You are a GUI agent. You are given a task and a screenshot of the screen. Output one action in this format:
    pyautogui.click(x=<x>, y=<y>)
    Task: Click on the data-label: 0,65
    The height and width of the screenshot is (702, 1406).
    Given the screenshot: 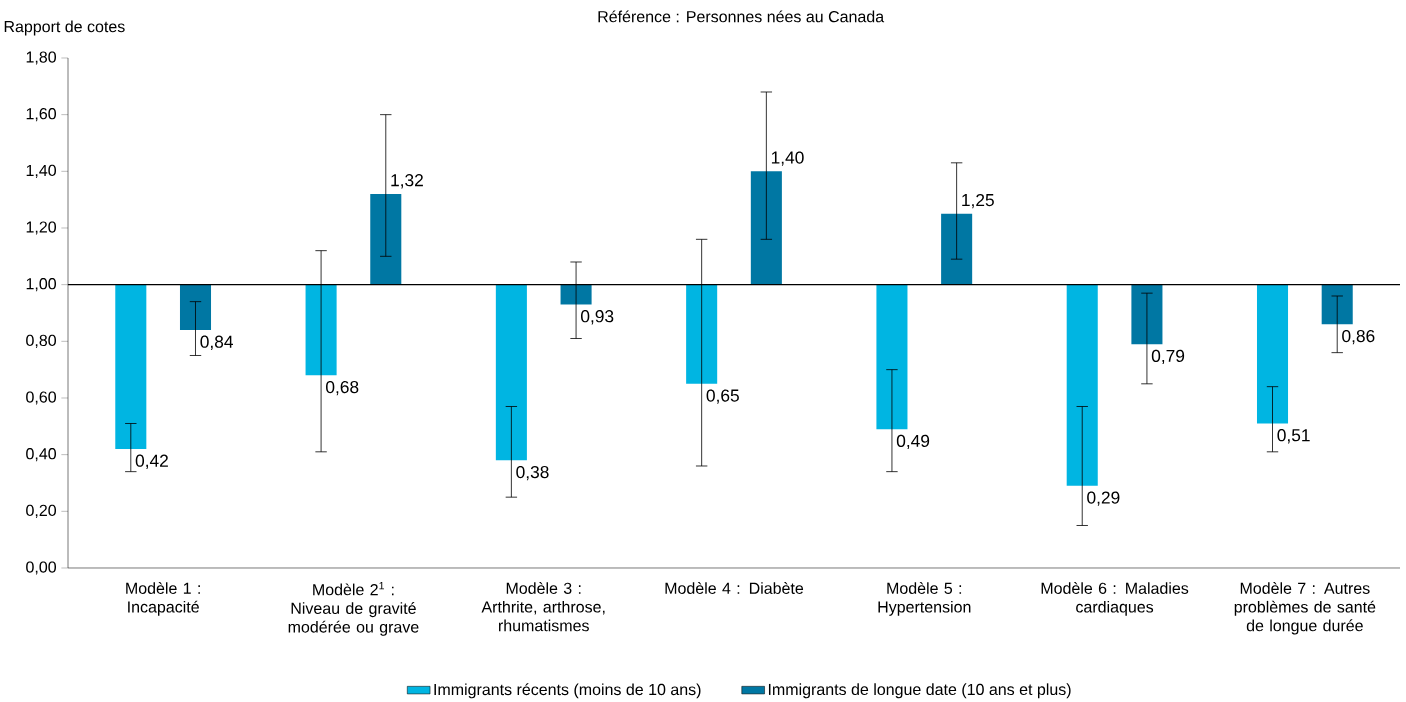 What is the action you would take?
    pyautogui.click(x=722, y=396)
    